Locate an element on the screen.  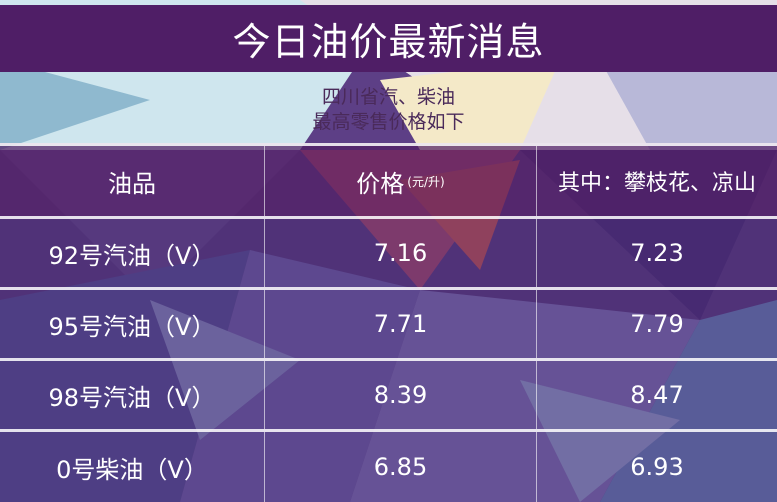
table-row: 0号柴油（Ⅴ） 6.85 6.93 is located at coordinates (388, 465).